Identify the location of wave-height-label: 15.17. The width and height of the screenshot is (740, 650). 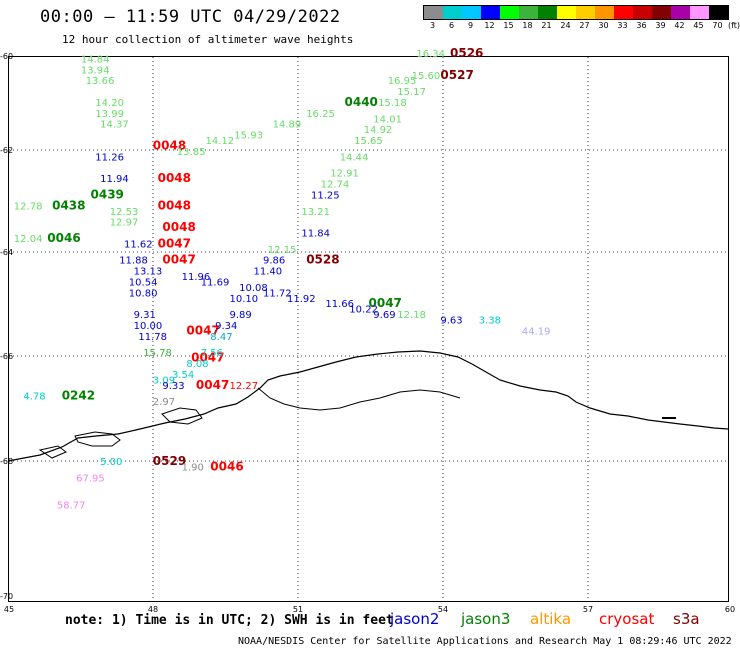
(411, 92).